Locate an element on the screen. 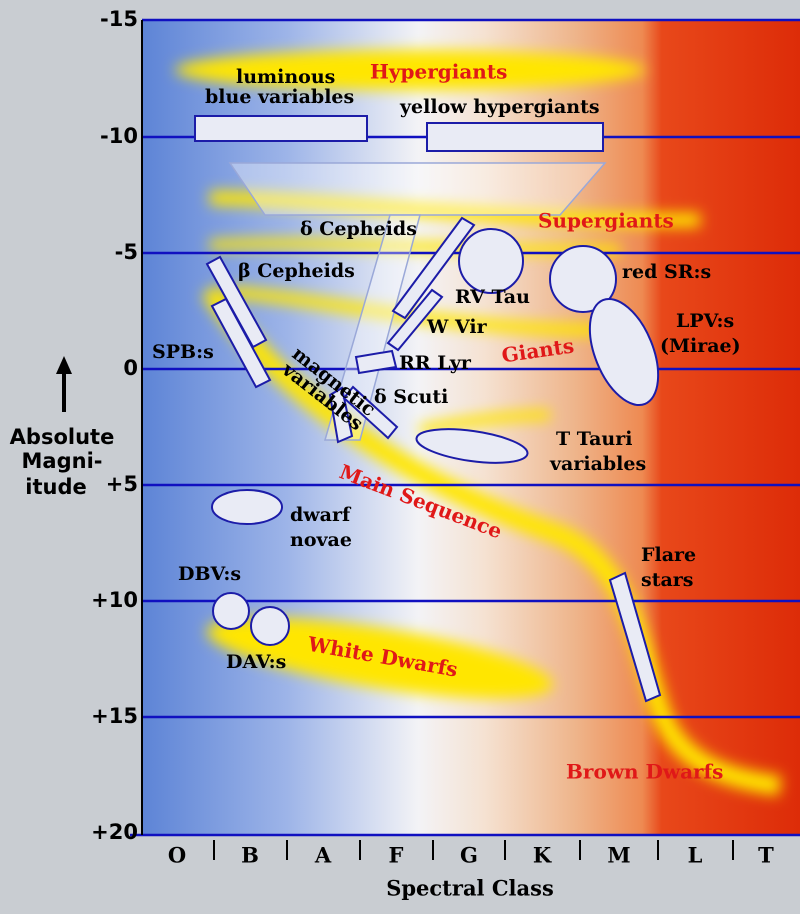 The height and width of the screenshot is (914, 800). variable-label: SPB:s is located at coordinates (183, 352).